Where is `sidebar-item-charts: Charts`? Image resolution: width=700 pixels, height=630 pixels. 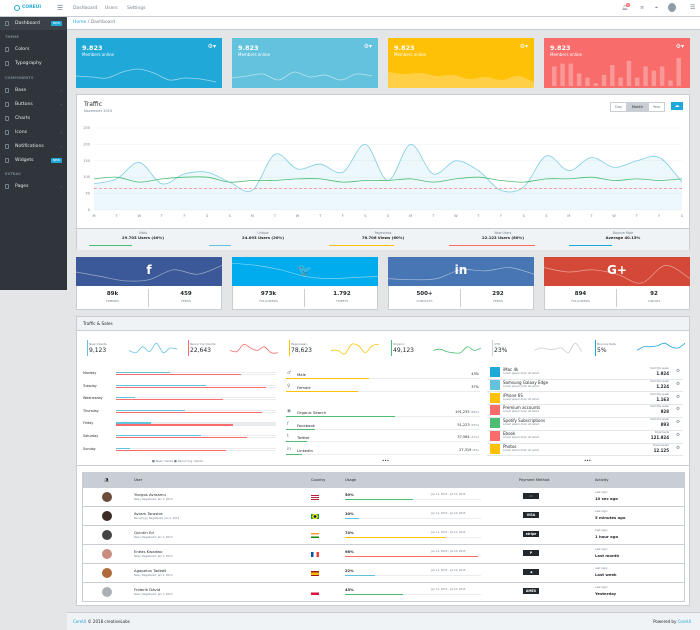
sidebar-item-charts: Charts is located at coordinates (33, 118).